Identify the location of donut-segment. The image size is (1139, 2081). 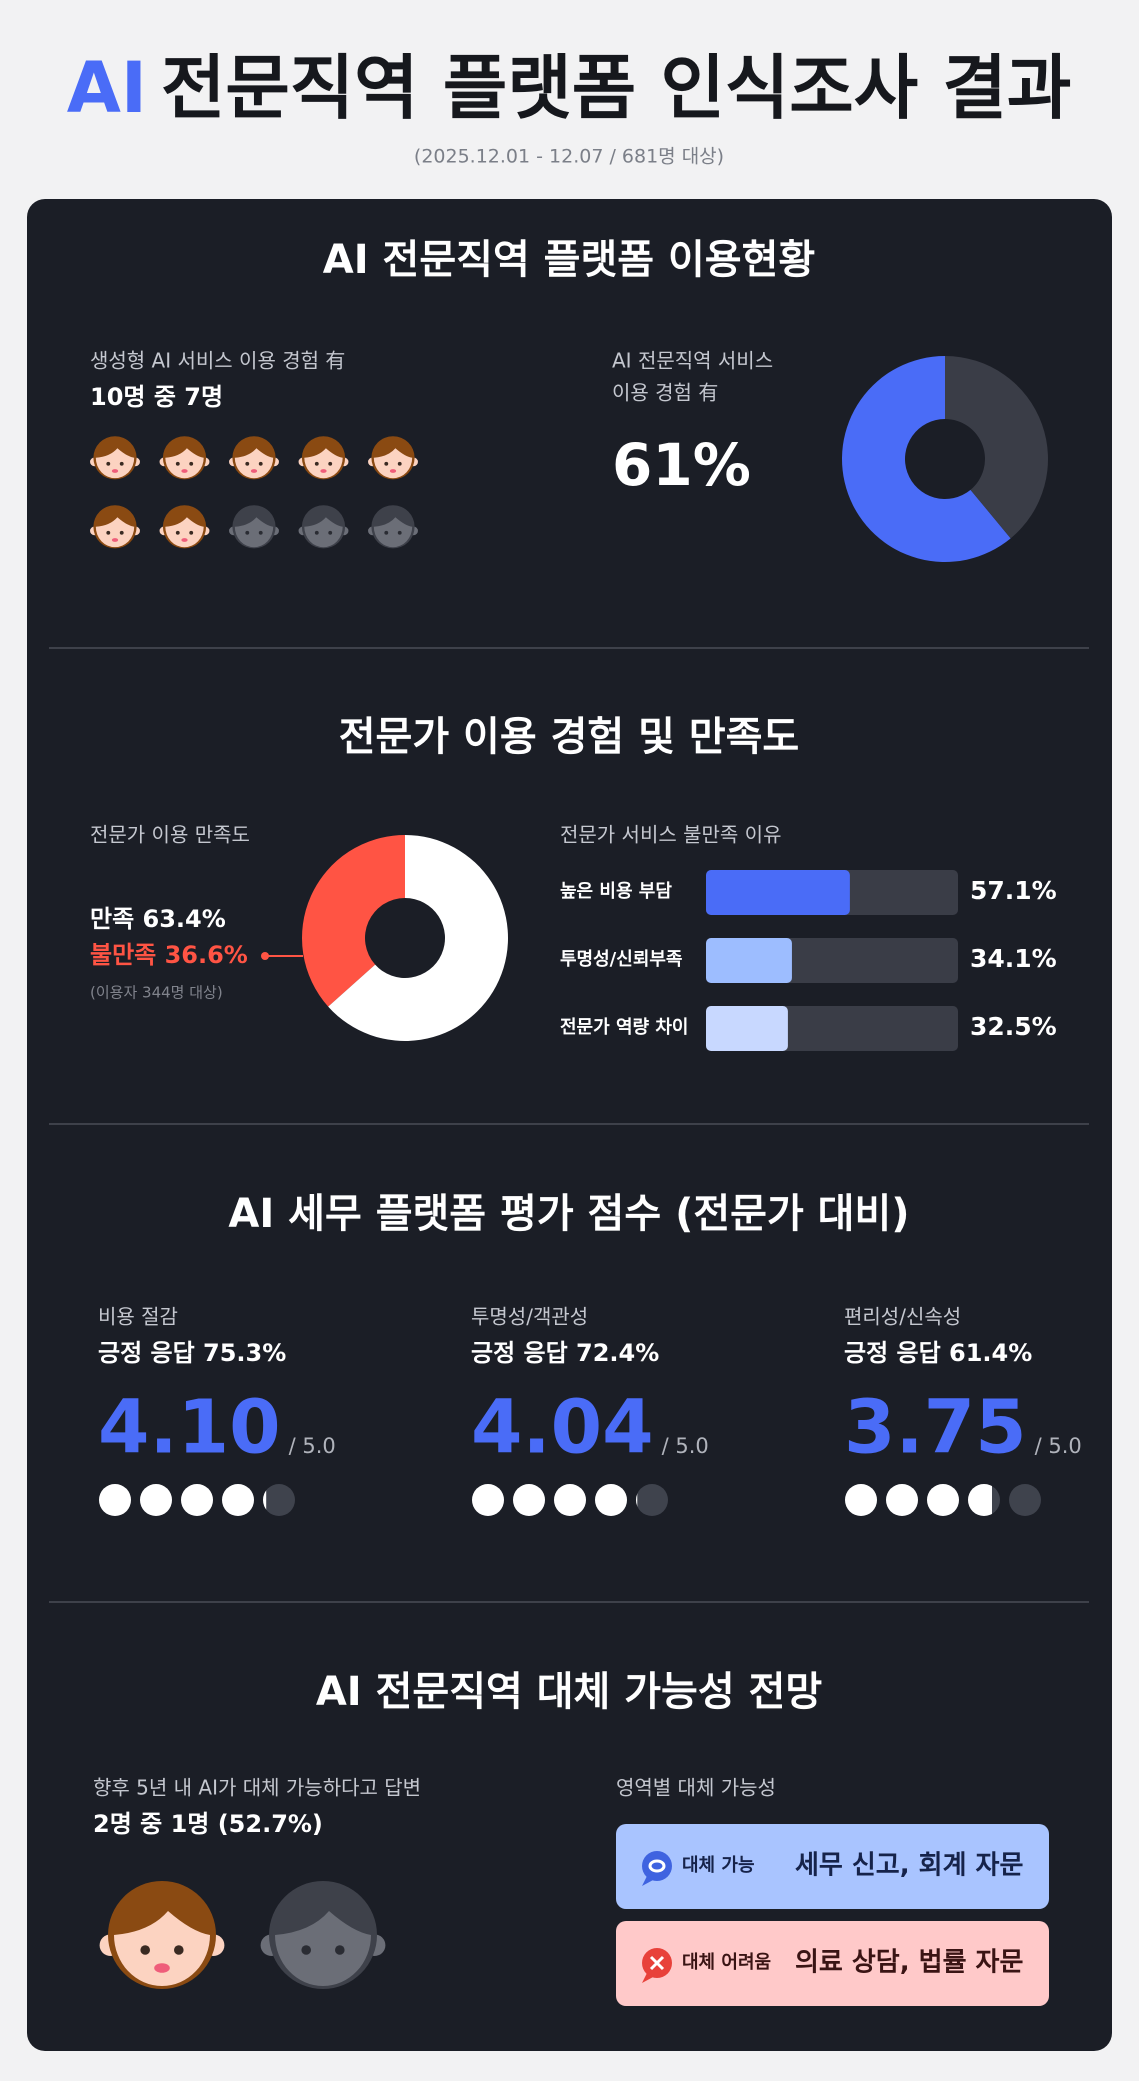
(353, 921).